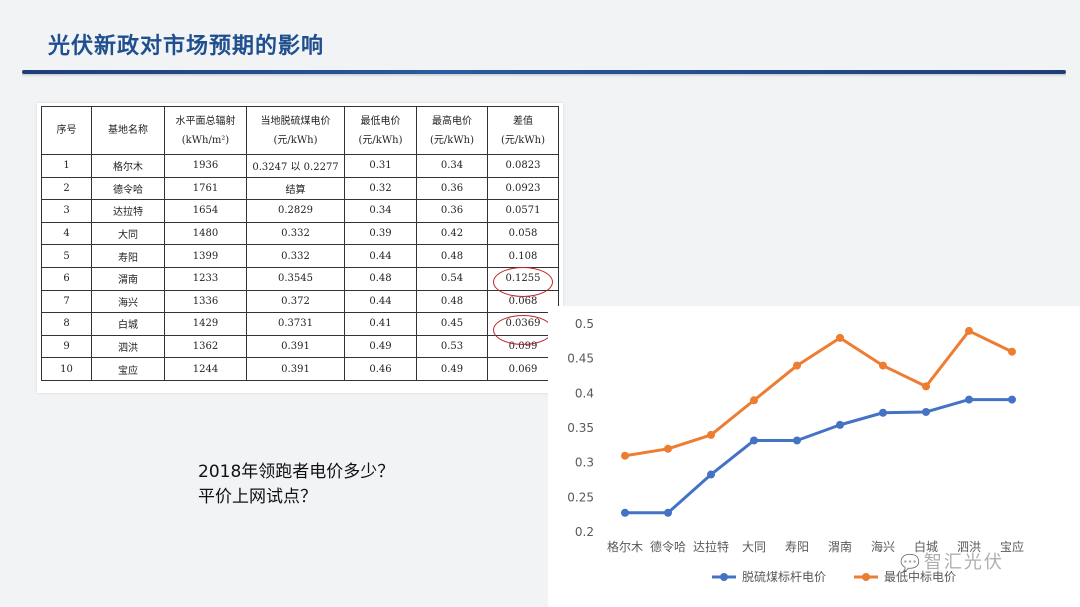 Image resolution: width=1080 pixels, height=607 pixels. What do you see at coordinates (580, 428) in the screenshot?
I see `y-tick-label: 0.35` at bounding box center [580, 428].